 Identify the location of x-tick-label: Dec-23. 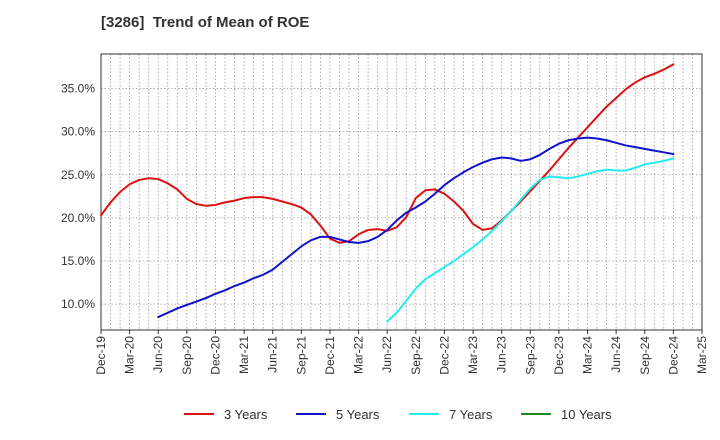
(559, 355).